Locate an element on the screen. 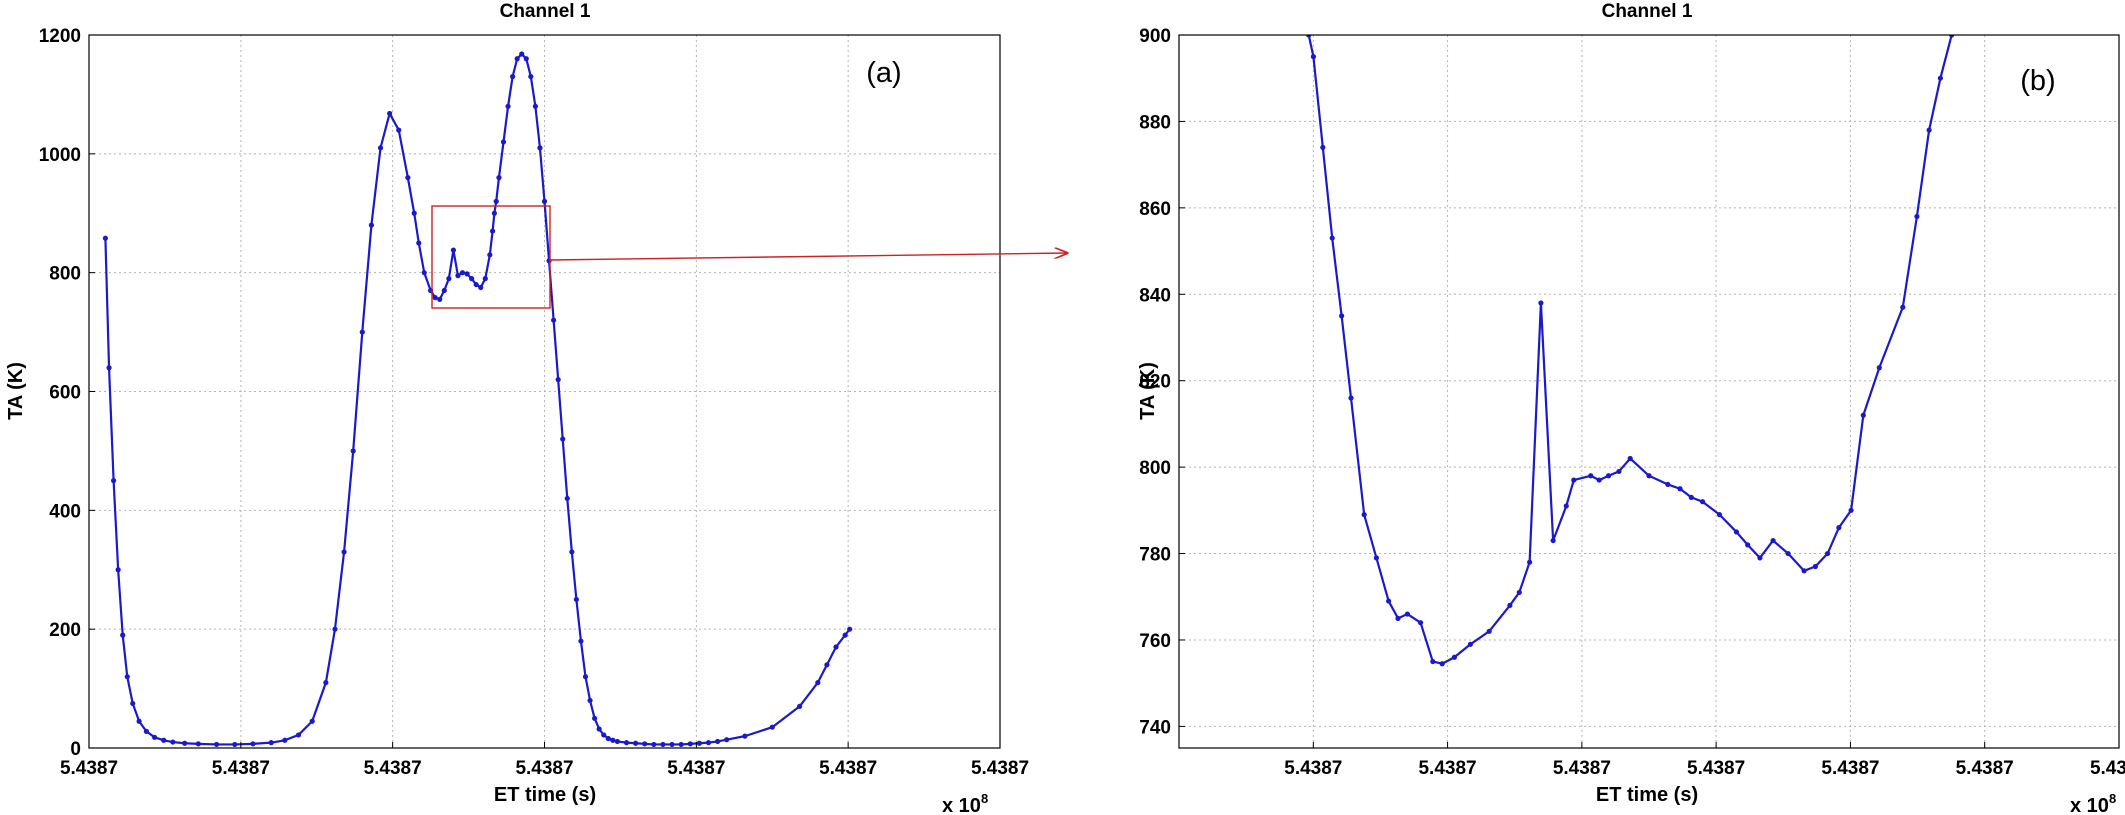 This screenshot has width=2125, height=815. chart-a-panel-label: (a) is located at coordinates (883, 73).